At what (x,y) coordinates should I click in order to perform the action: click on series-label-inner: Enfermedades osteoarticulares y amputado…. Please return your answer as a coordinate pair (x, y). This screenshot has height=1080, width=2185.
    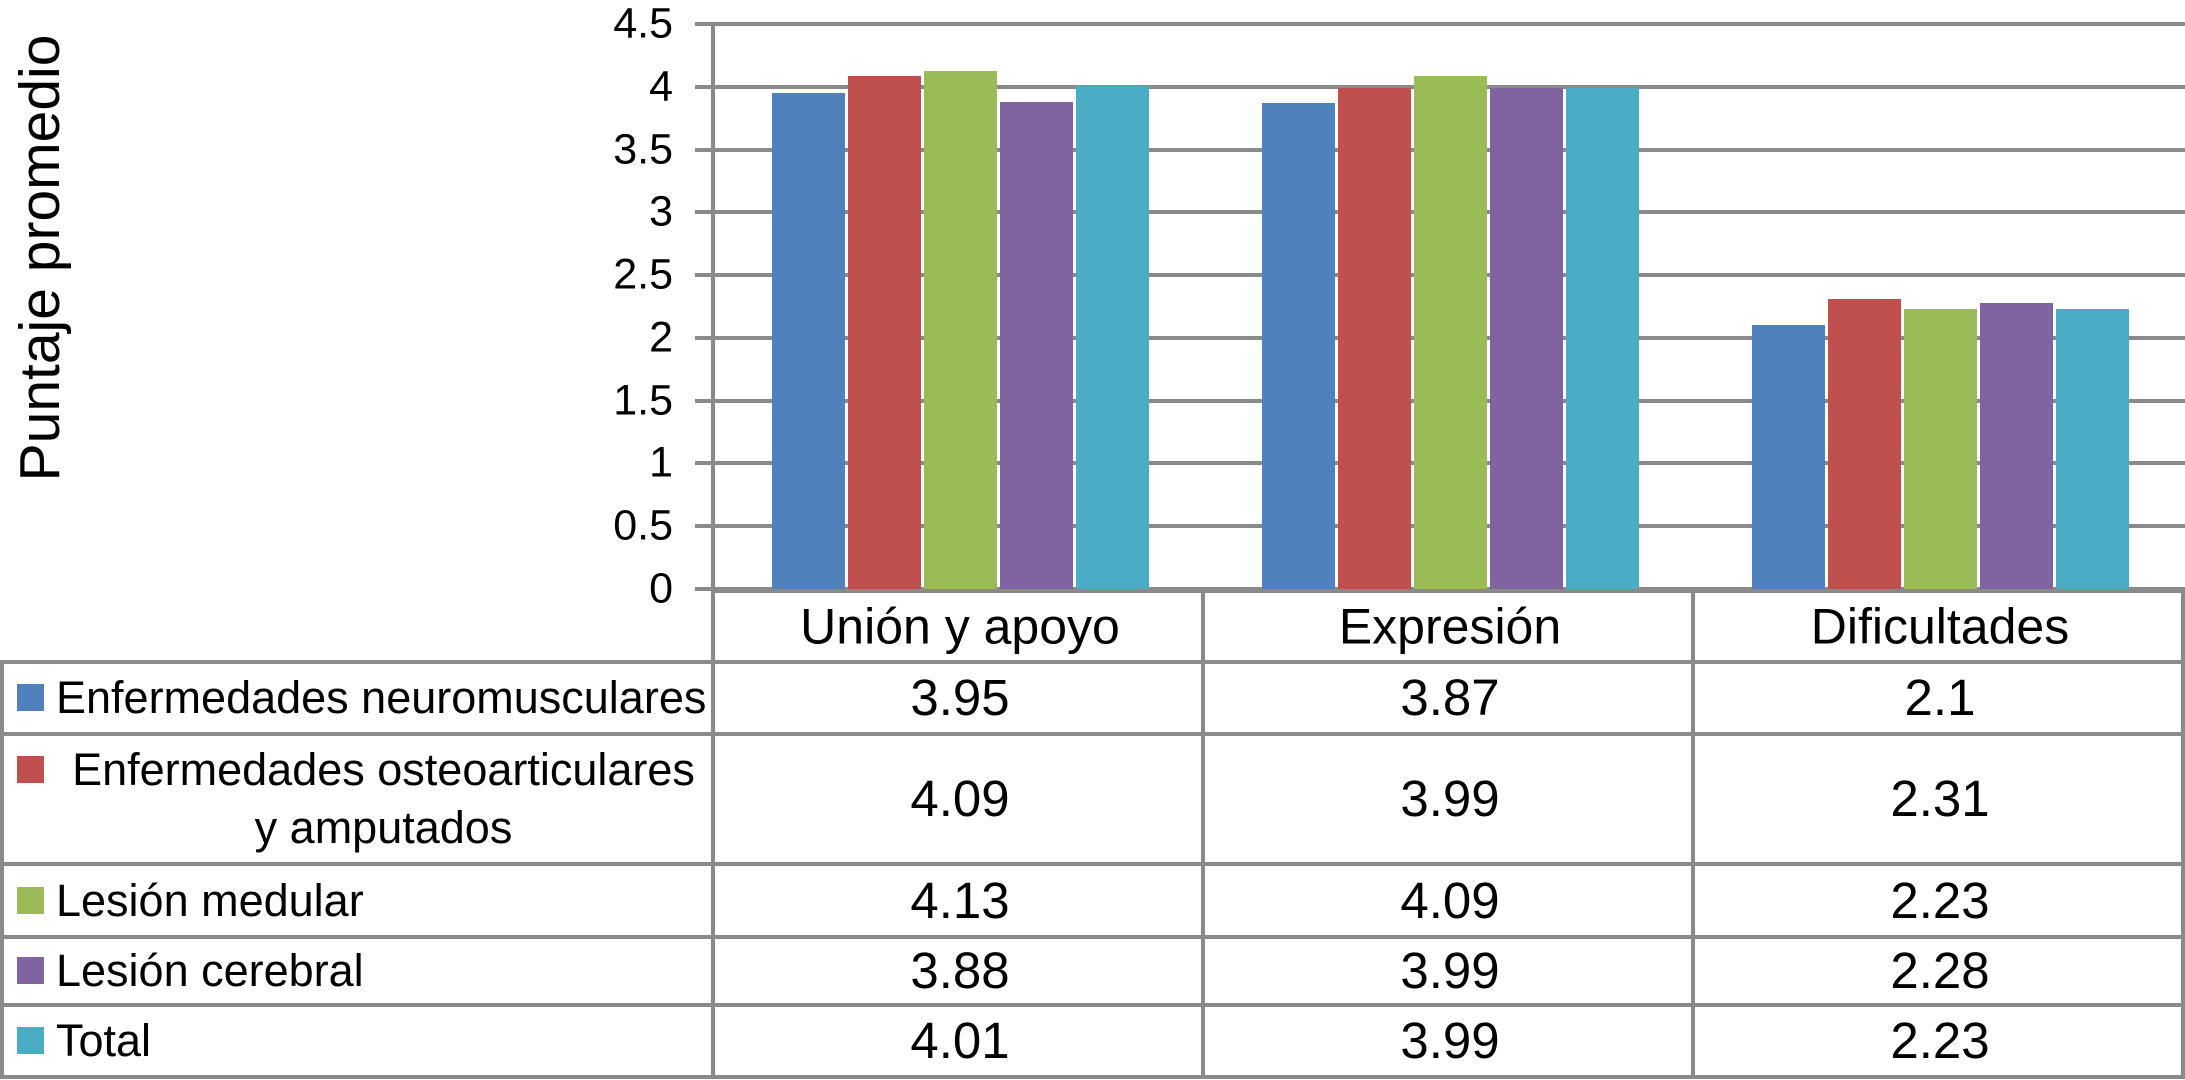
    Looking at the image, I should click on (357, 799).